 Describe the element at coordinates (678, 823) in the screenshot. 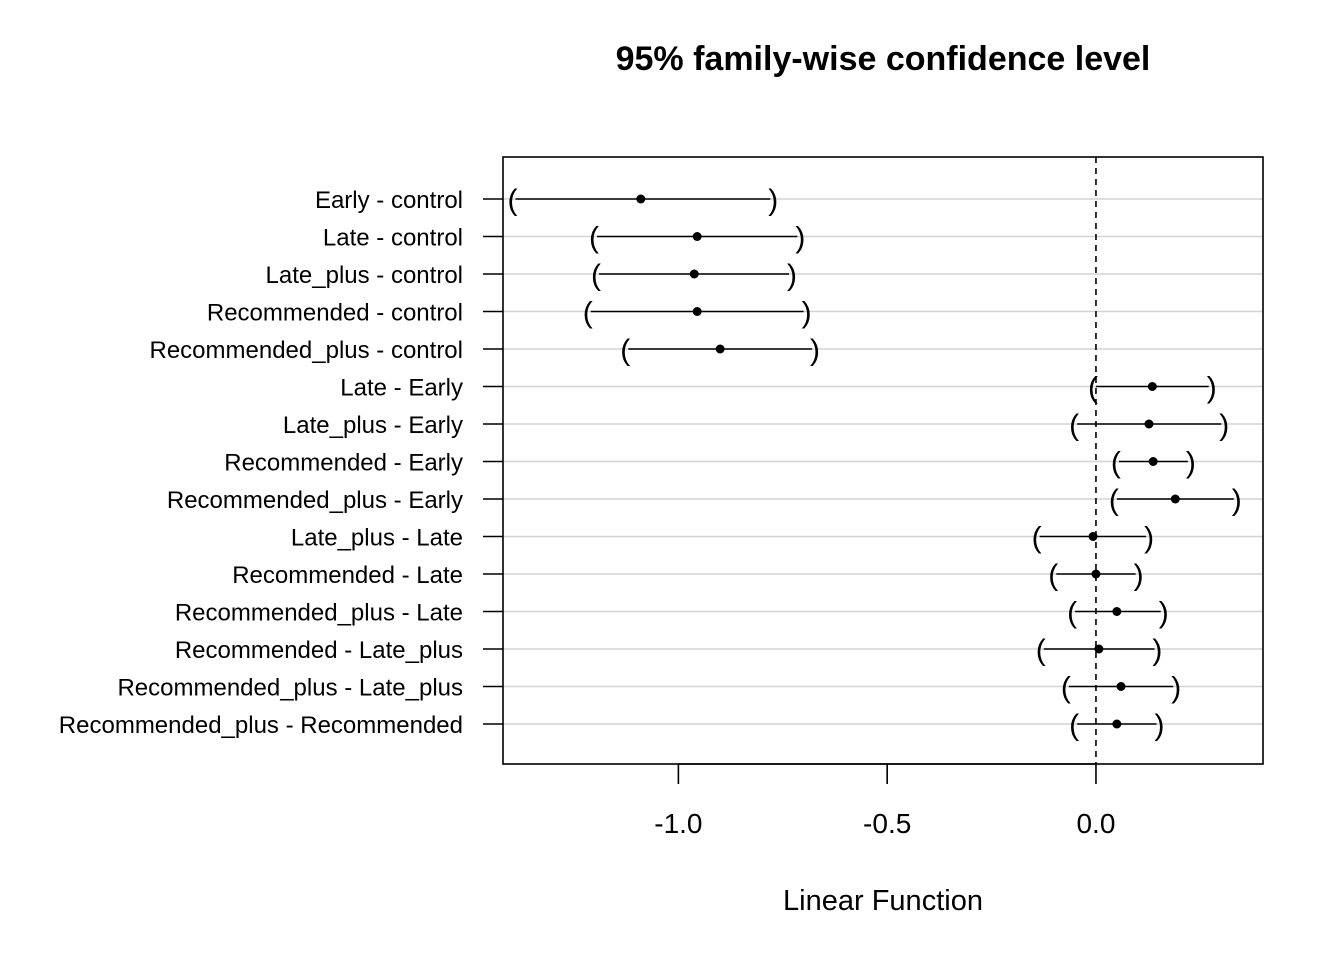

I see `x-tick-label: -1.0` at that location.